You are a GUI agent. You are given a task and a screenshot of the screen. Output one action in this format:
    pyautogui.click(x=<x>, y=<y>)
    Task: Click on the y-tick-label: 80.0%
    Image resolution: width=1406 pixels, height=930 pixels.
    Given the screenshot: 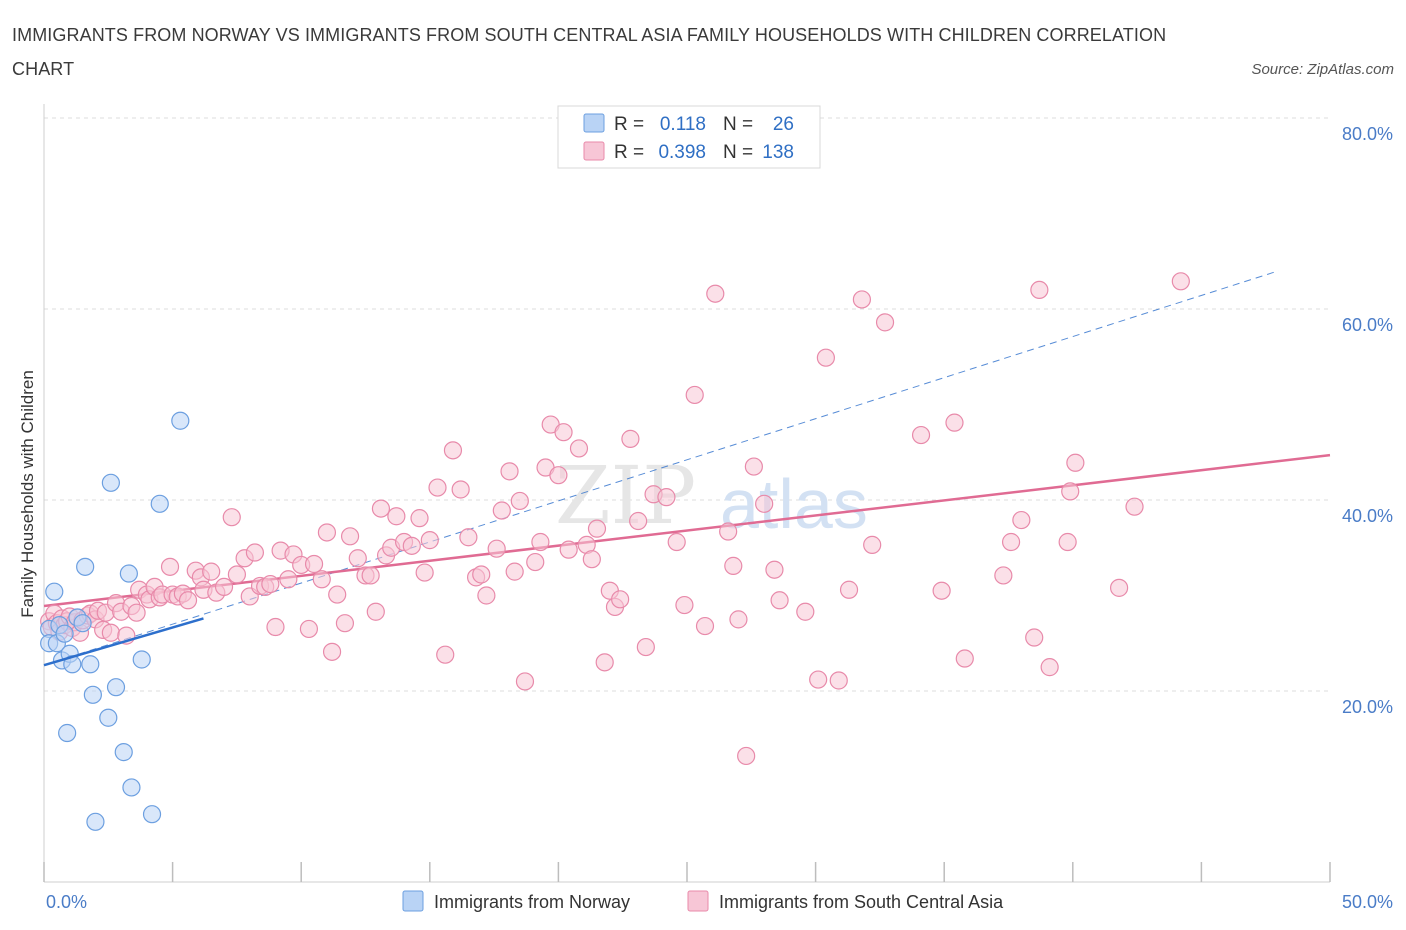 What is the action you would take?
    pyautogui.click(x=1367, y=134)
    